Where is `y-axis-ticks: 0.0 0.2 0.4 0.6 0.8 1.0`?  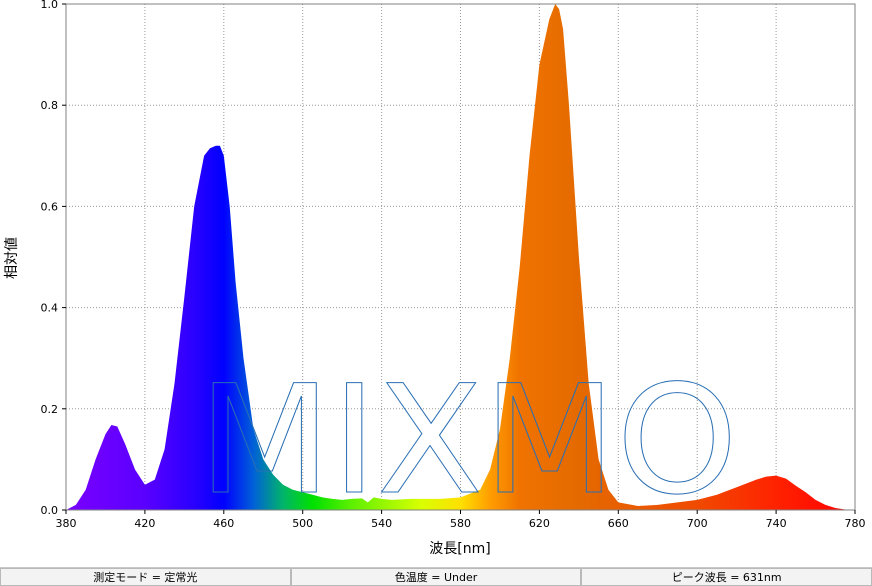
y-axis-ticks: 0.0 0.2 0.4 0.6 0.8 1.0 is located at coordinates (53, 258).